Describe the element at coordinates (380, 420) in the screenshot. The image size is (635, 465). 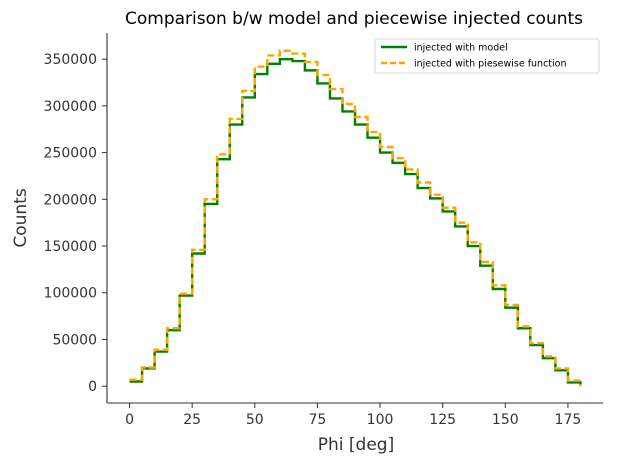
I see `x-tick-label: 100` at that location.